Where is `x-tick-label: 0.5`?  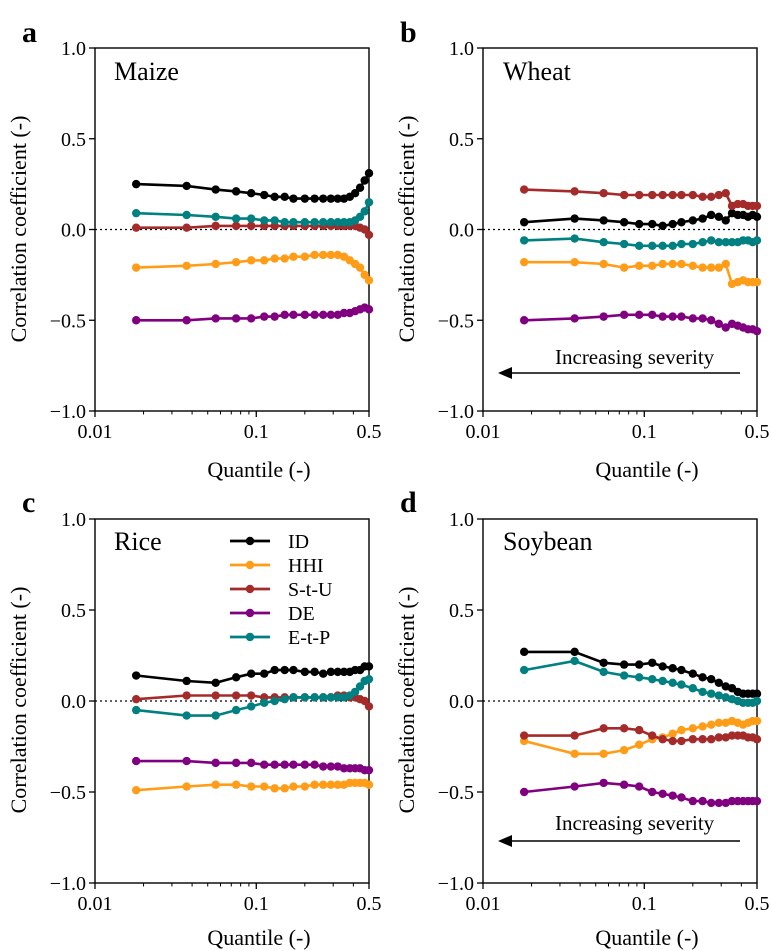
x-tick-label: 0.5 is located at coordinates (369, 904).